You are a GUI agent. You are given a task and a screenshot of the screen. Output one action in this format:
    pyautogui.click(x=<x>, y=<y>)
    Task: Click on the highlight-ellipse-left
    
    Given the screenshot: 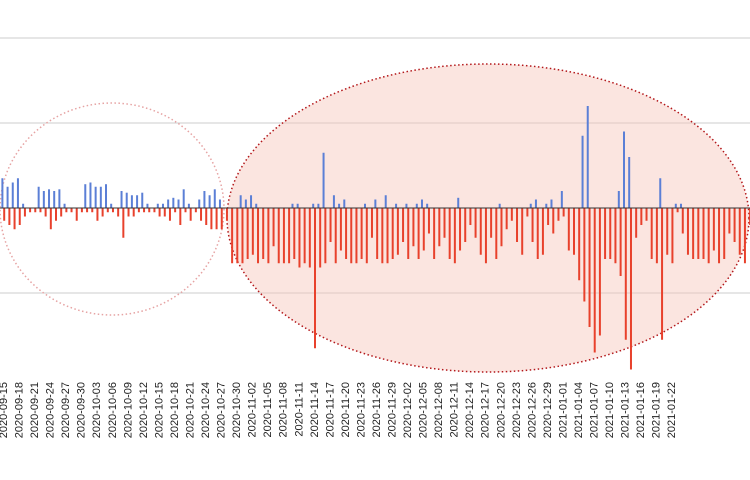 What is the action you would take?
    pyautogui.click(x=112, y=209)
    